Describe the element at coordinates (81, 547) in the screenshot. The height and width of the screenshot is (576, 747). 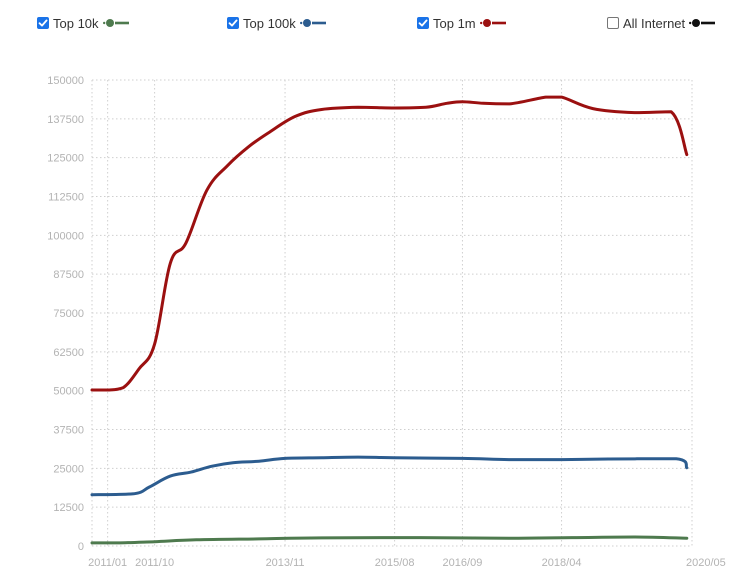
I see `y-tick-label: 0` at that location.